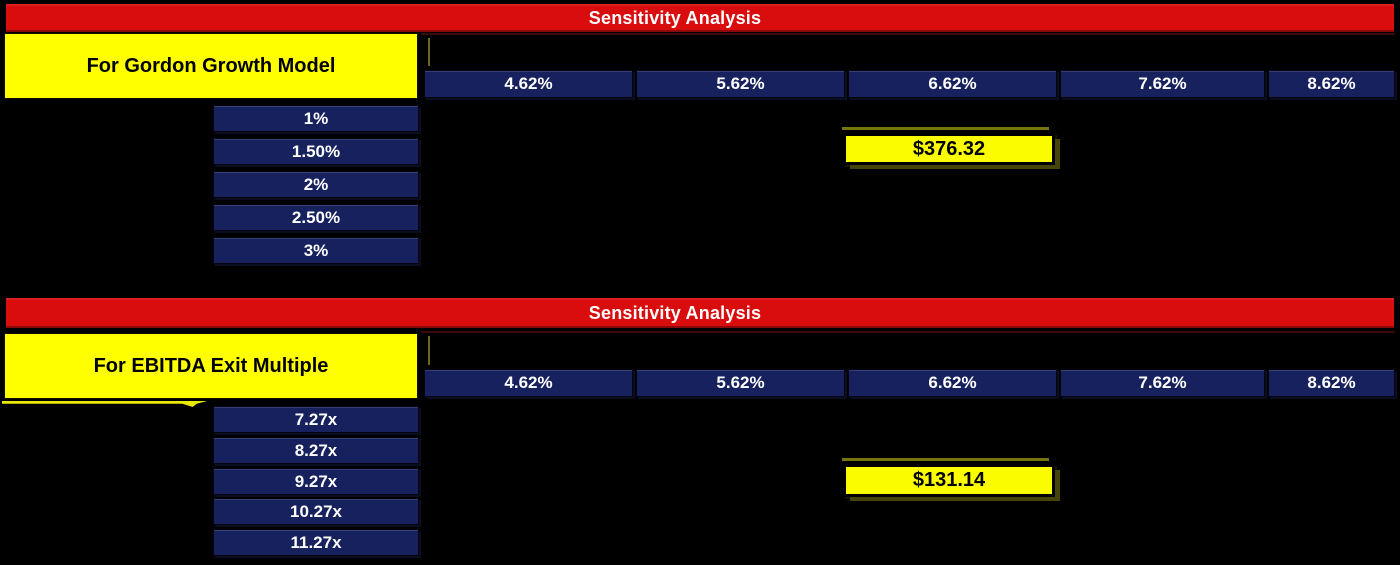 This screenshot has height=565, width=1400. I want to click on highlighted-value-cell: $376.32, so click(948, 146).